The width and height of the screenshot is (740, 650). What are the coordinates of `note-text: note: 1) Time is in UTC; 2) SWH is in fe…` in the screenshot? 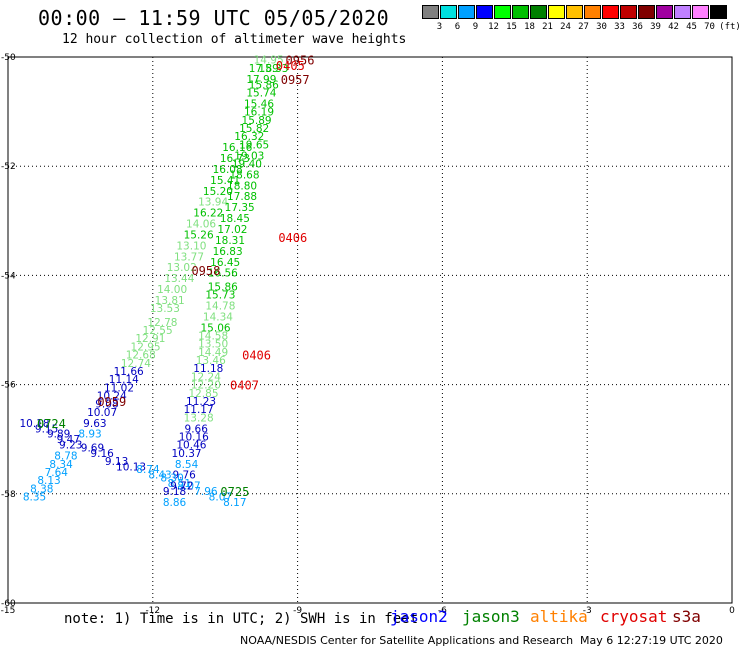 It's located at (241, 619).